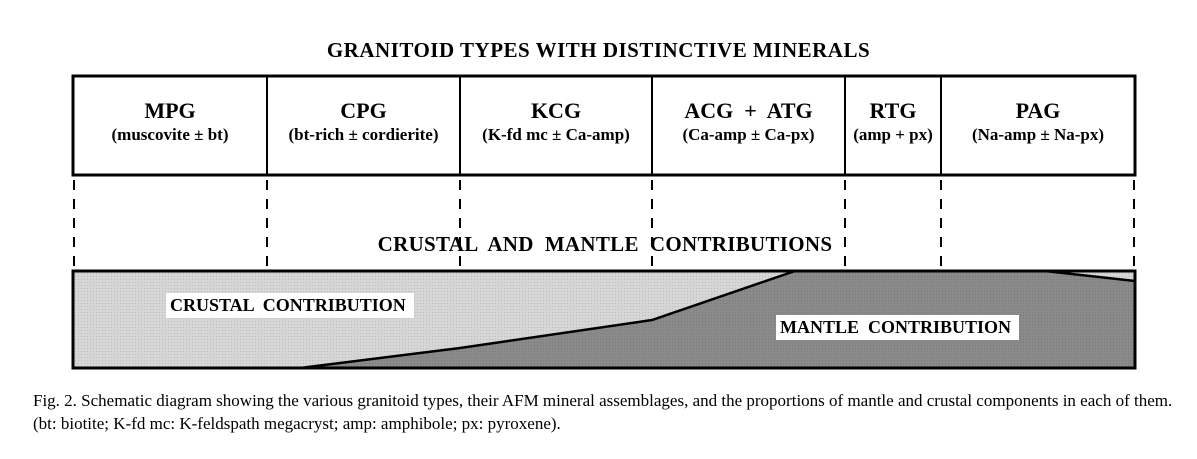 The height and width of the screenshot is (459, 1197). Describe the element at coordinates (605, 244) in the screenshot. I see `contributions-heading: CRUSTAL AND MANTLE CONTRIBUTIONS` at that location.